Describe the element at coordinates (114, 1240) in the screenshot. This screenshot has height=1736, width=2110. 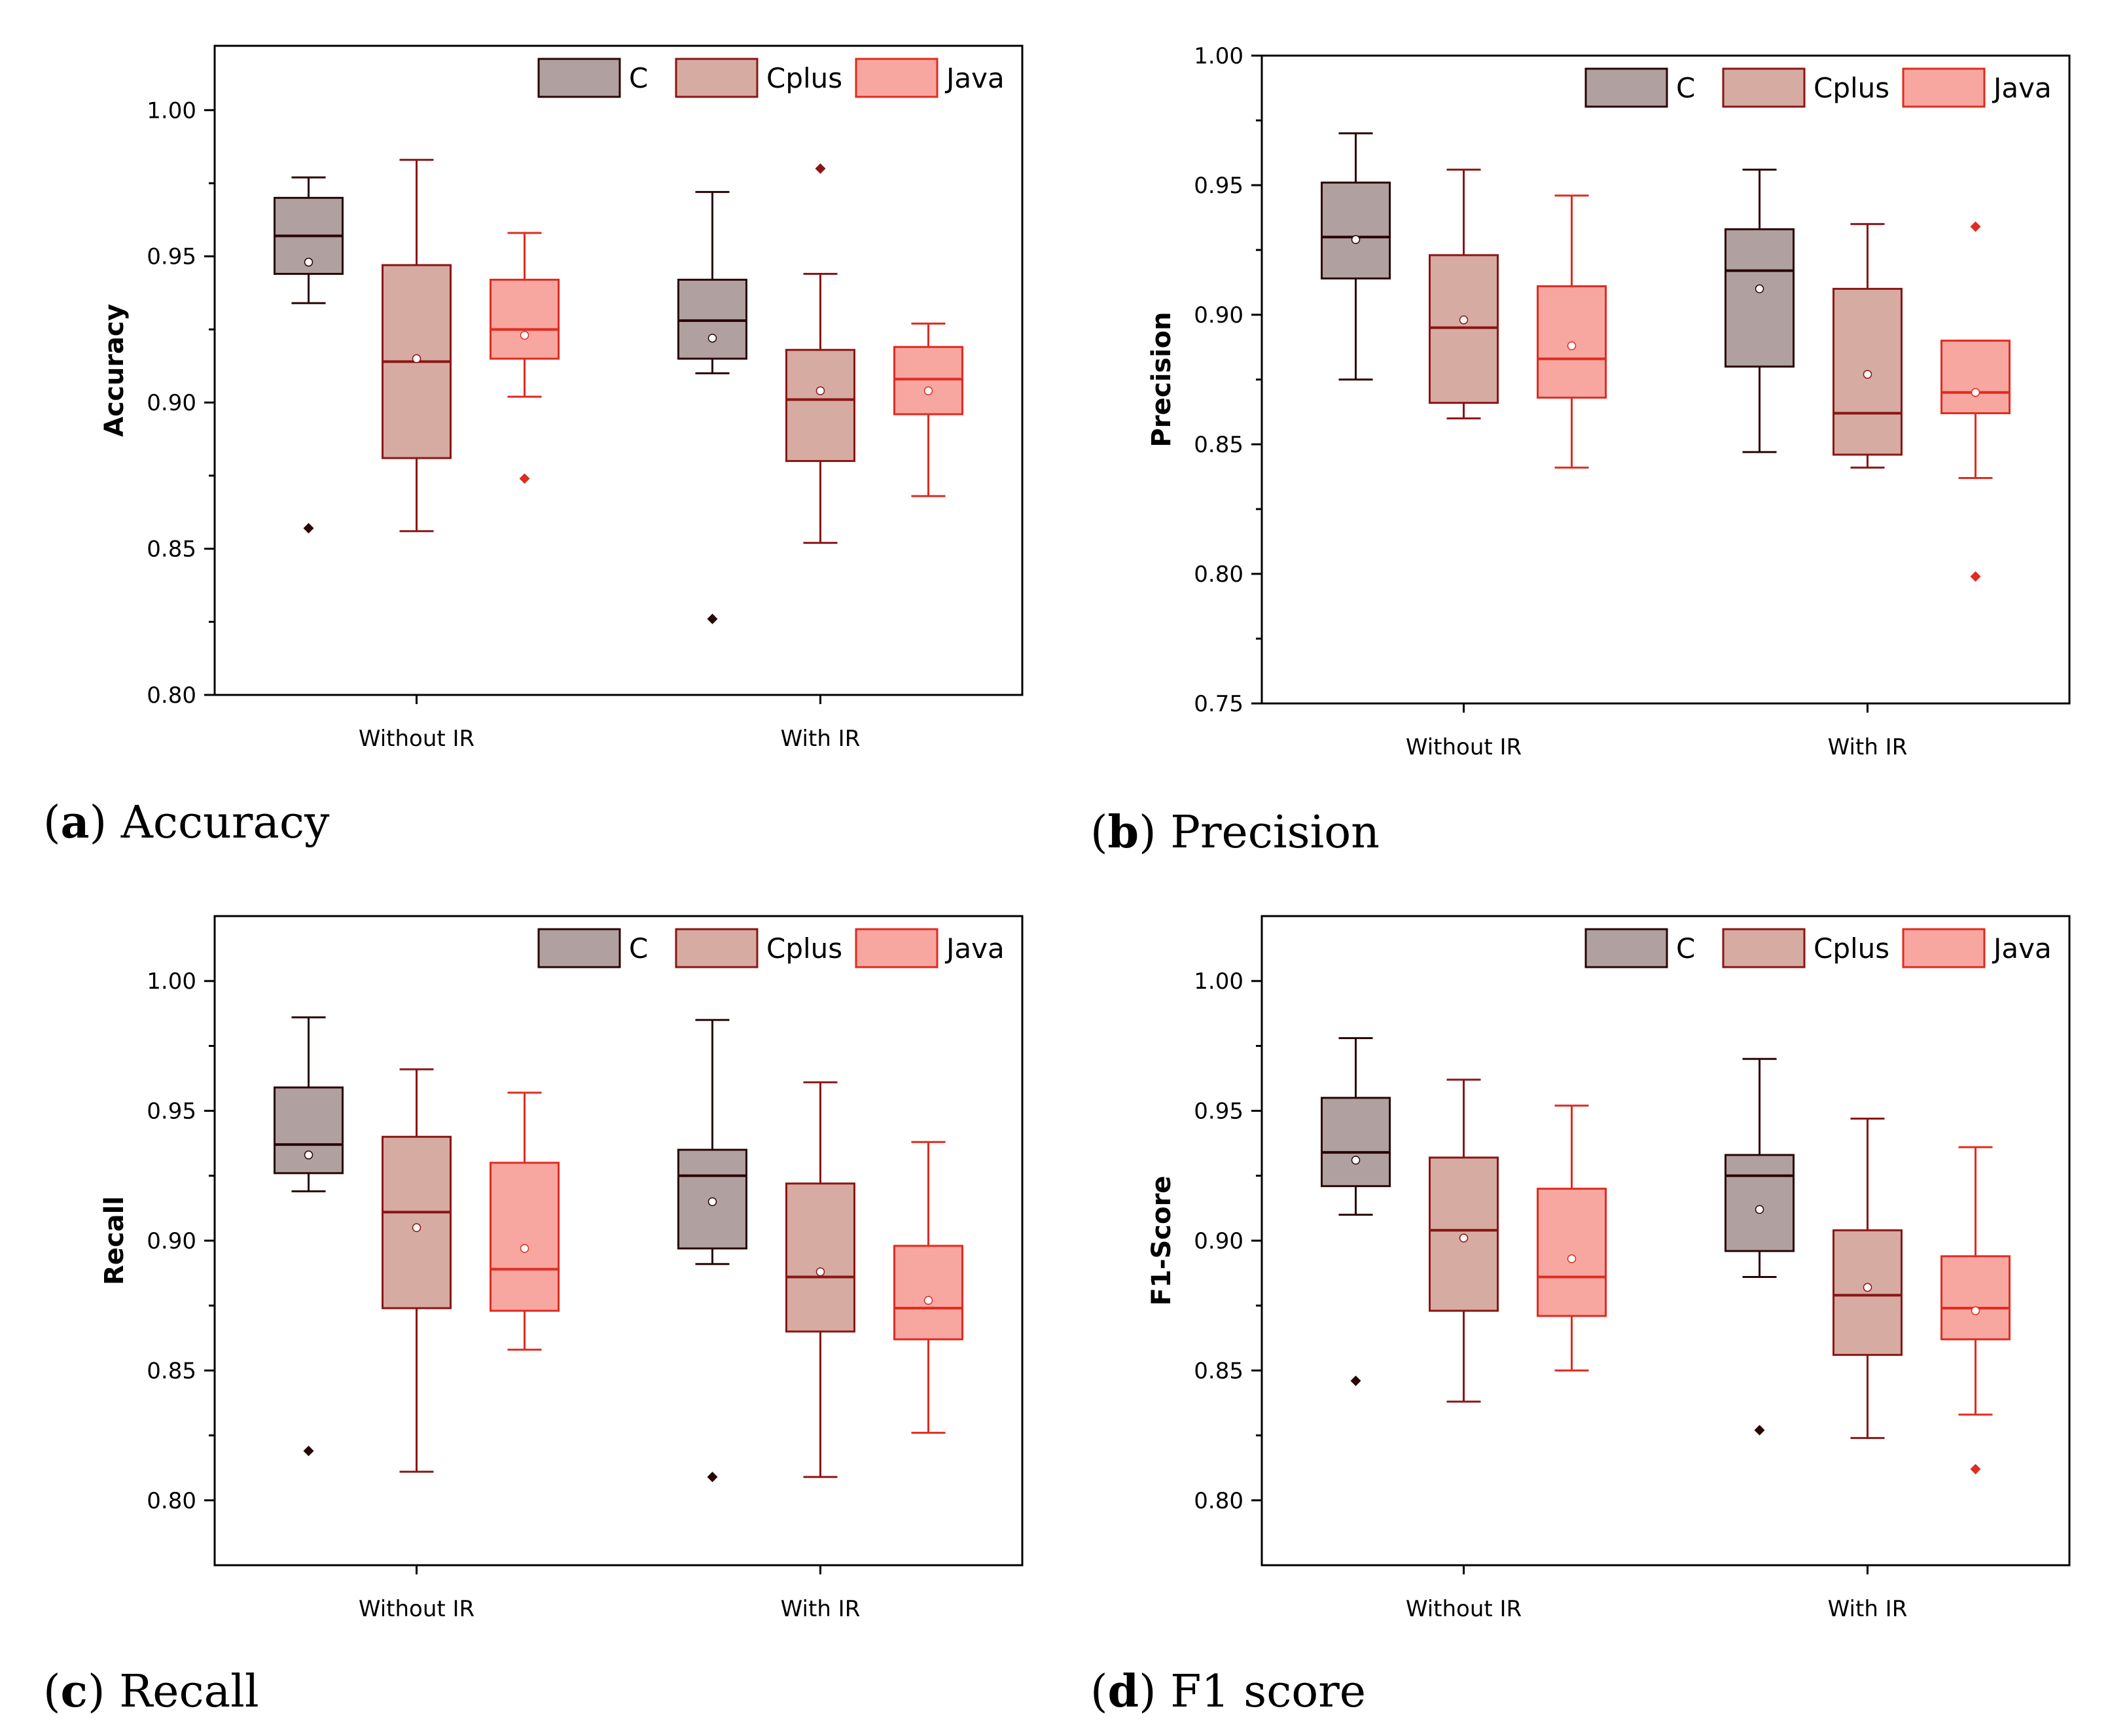
I see `y-axis-title: Recall` at that location.